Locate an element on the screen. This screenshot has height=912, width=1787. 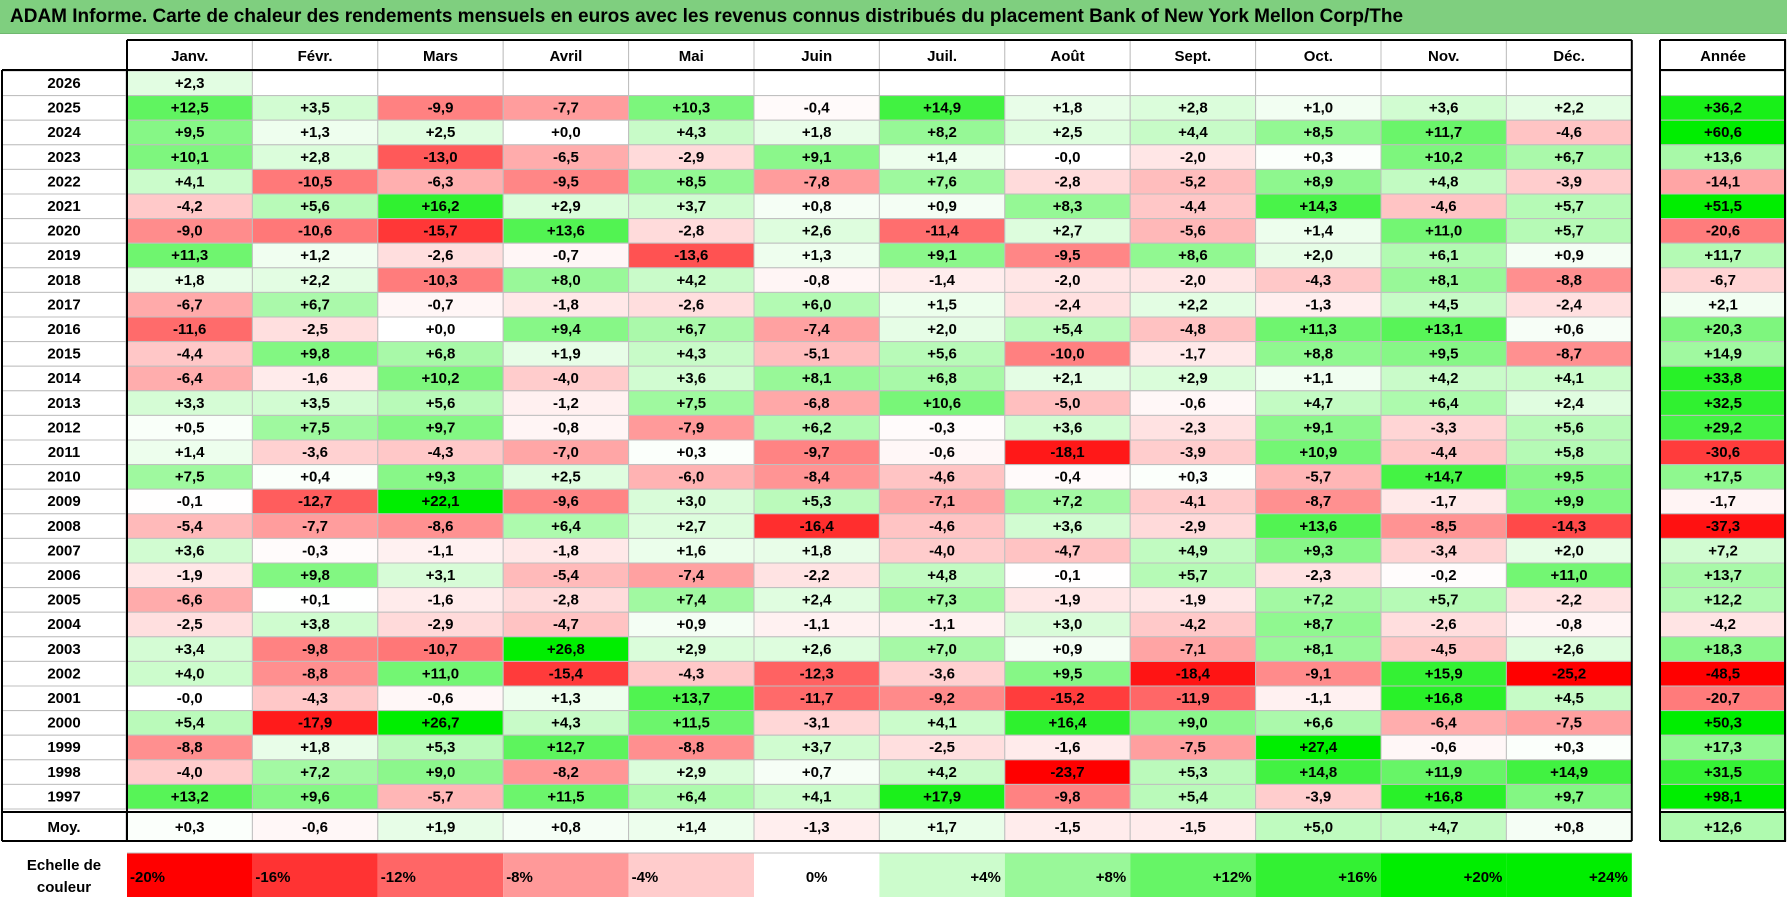
annual-value: -1,7 is located at coordinates (1723, 501).